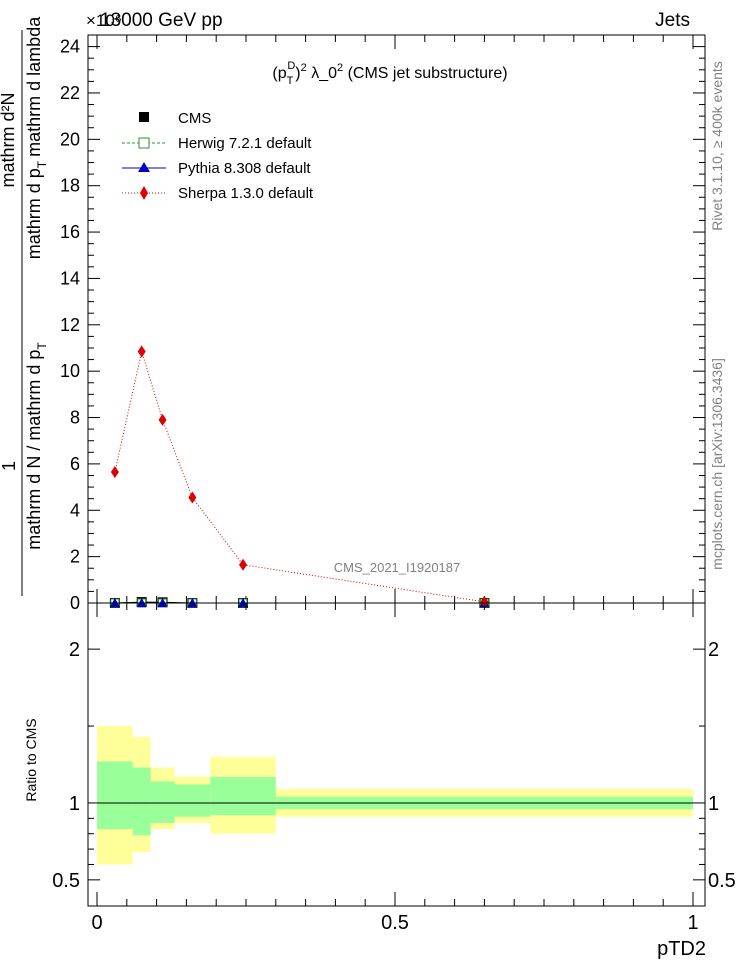 The height and width of the screenshot is (972, 746). I want to click on legend-marker-sherpa, so click(144, 193).